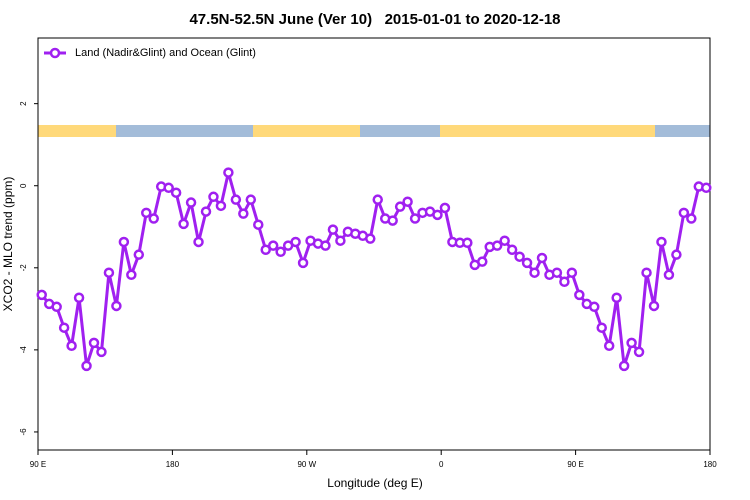  I want to click on legend-marker, so click(55, 53).